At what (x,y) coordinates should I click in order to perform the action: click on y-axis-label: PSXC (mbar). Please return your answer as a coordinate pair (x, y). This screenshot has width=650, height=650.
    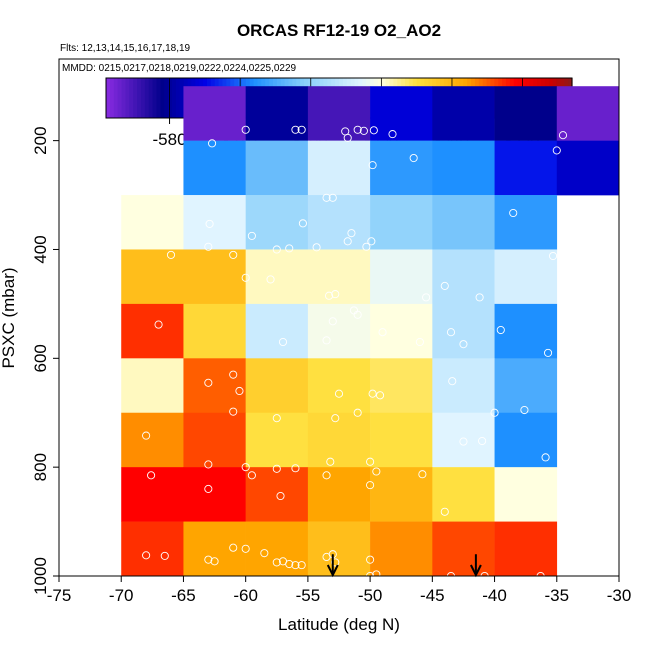
    Looking at the image, I should click on (9, 317).